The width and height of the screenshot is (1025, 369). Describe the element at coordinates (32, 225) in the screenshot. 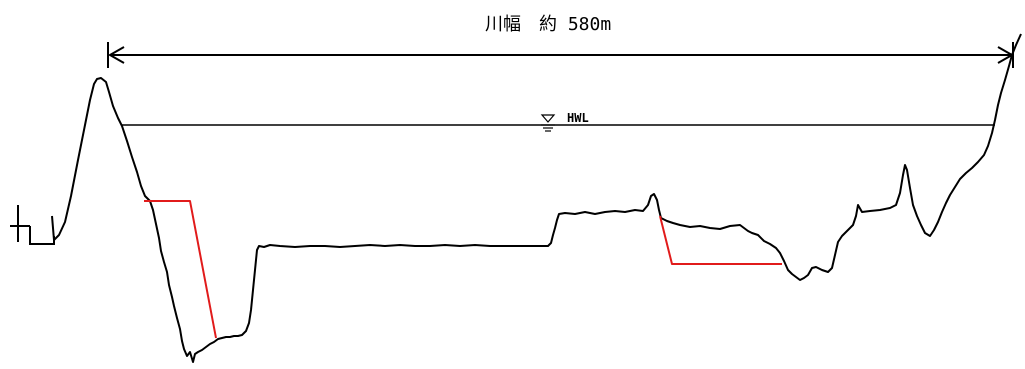

I see `left-bank-structure` at that location.